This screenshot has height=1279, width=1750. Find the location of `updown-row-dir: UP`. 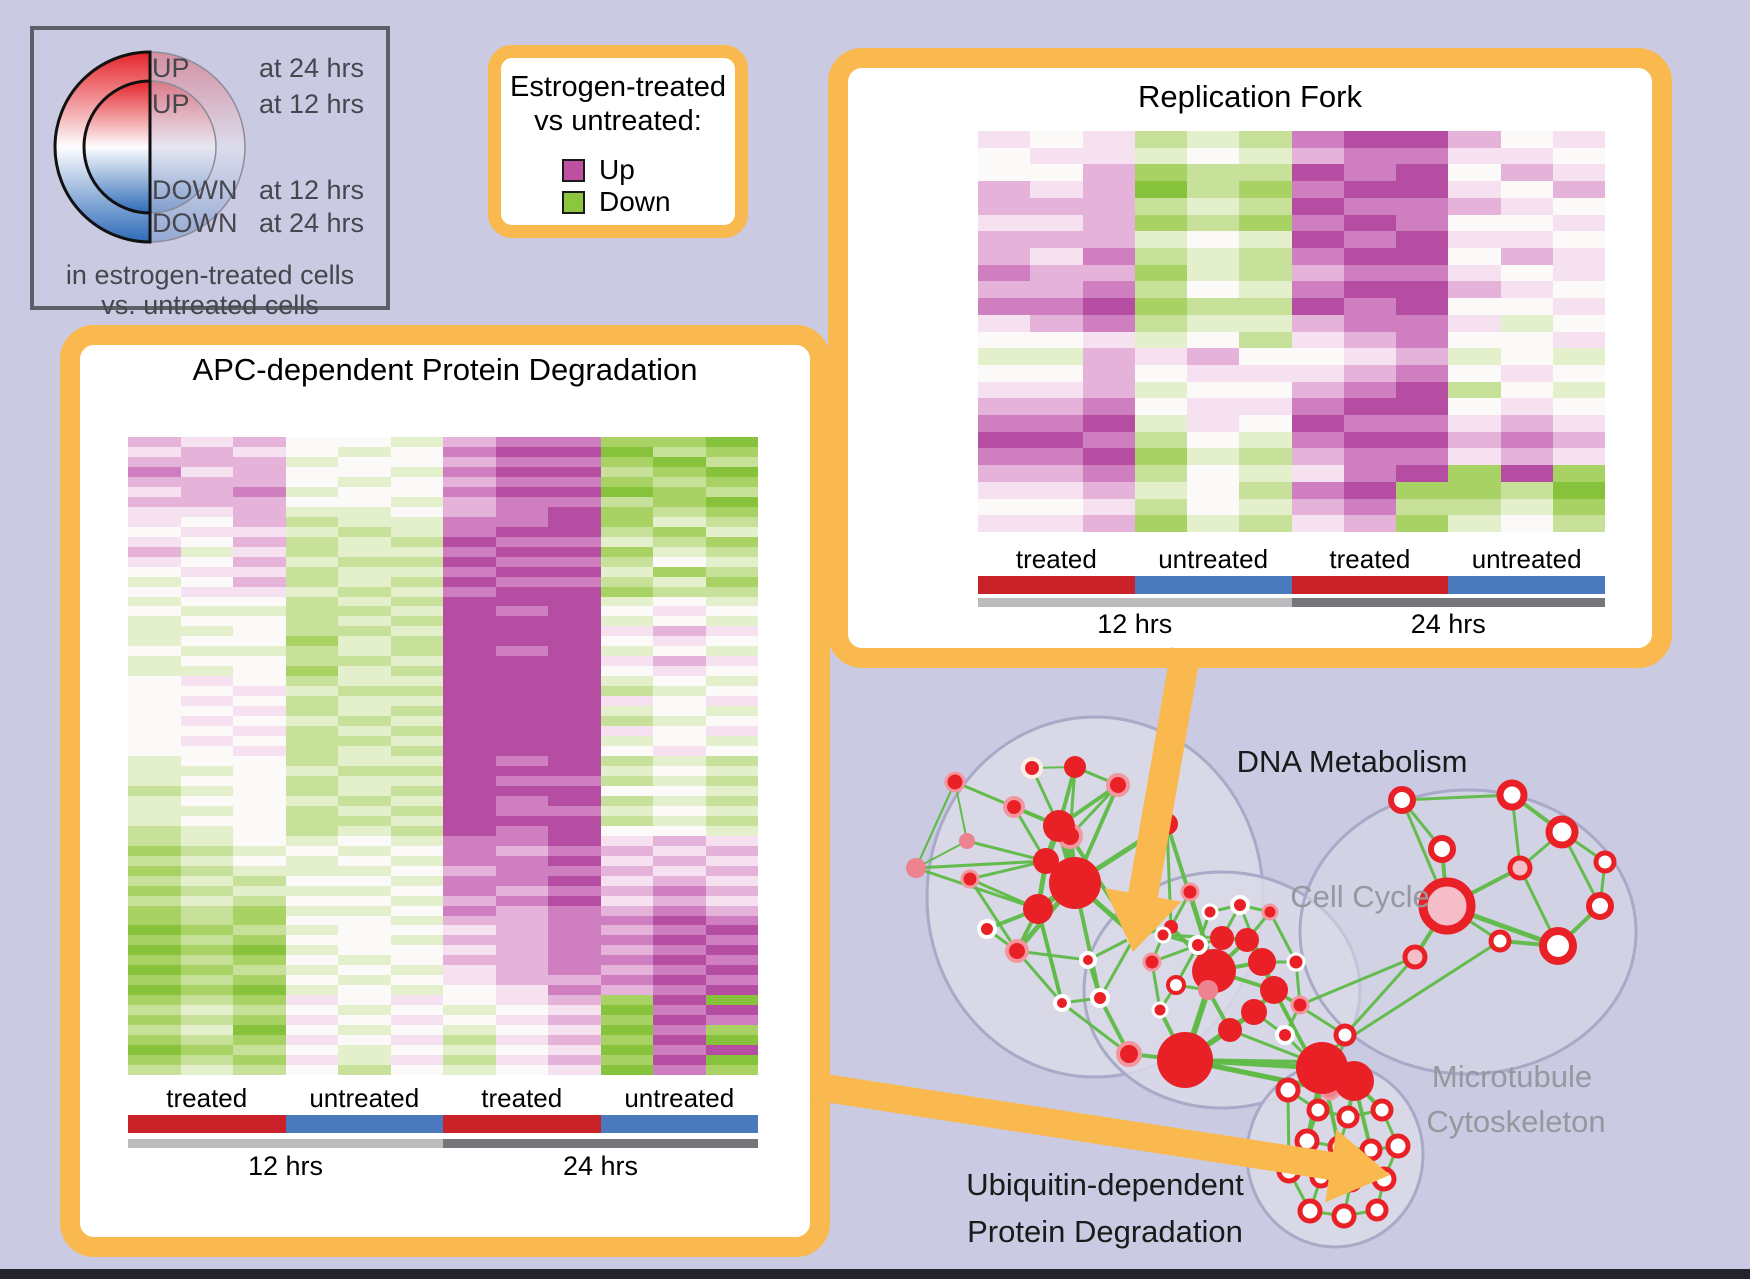

updown-row-dir: UP is located at coordinates (171, 68).